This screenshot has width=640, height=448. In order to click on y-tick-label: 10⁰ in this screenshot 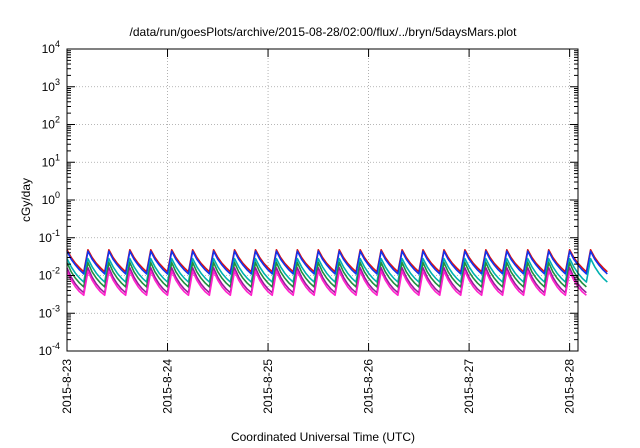, I will do `click(51, 198)`.